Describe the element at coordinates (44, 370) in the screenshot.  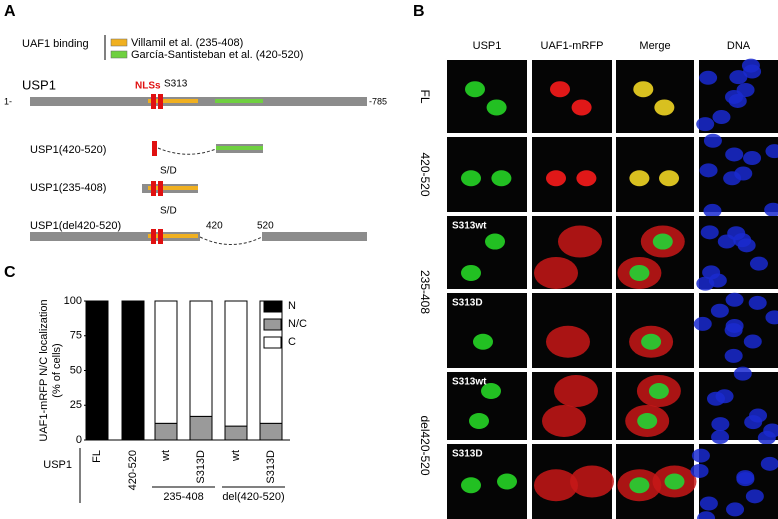
I see `y-axis-label: UAF1-mRFP N/C localization` at that location.